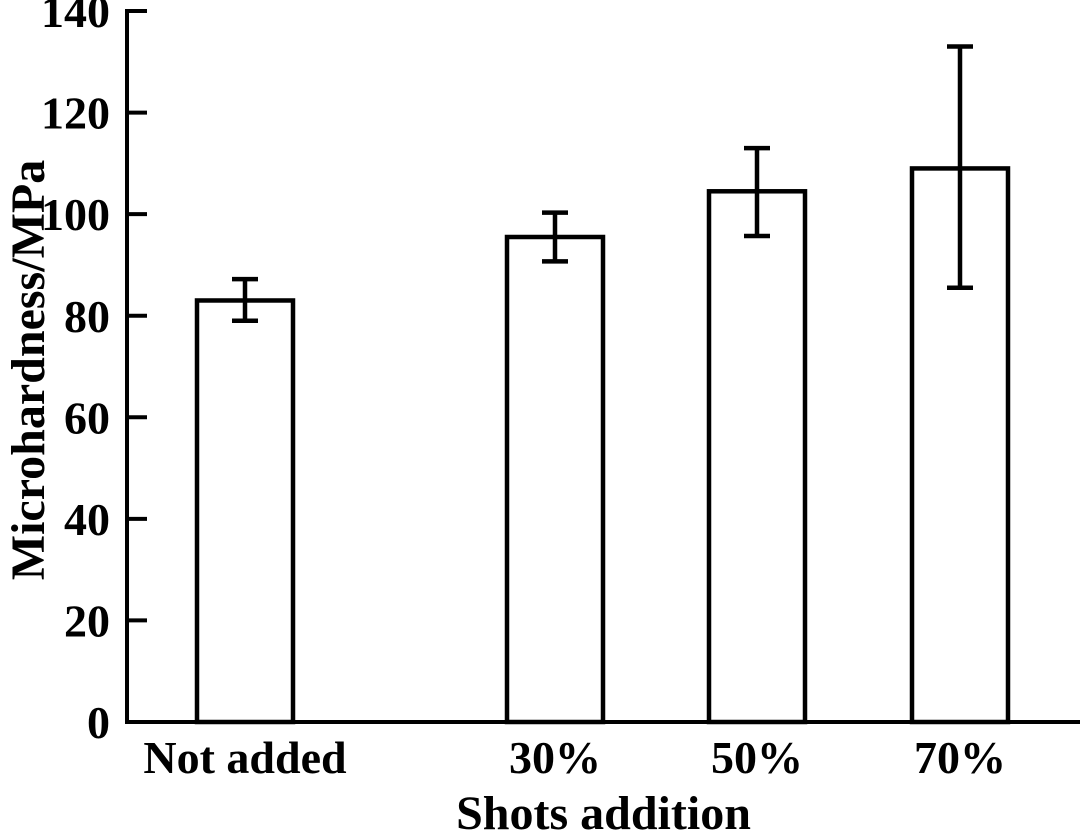 This screenshot has width=1080, height=836. What do you see at coordinates (555, 757) in the screenshot?
I see `x-category-label-30: 30%` at bounding box center [555, 757].